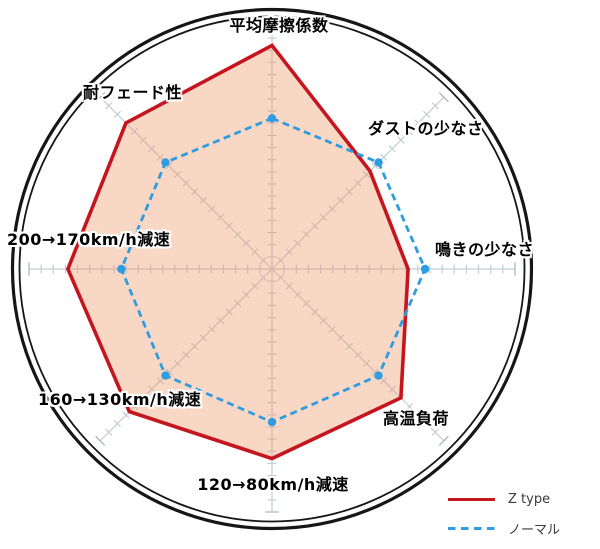  What do you see at coordinates (426, 128) in the screenshot?
I see `axis-label-low-dust: ダストの少なさ` at bounding box center [426, 128].